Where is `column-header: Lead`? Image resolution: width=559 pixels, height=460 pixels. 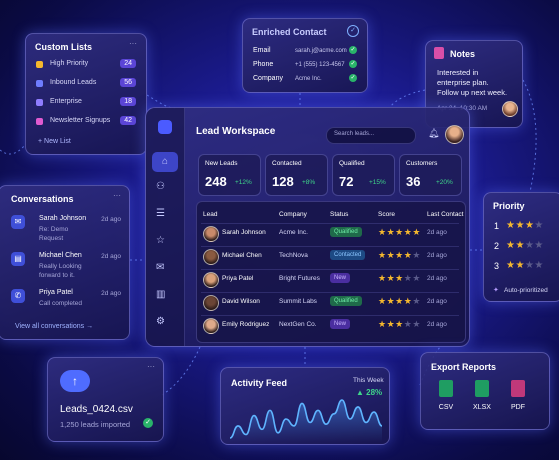
column-header: Lead is located at coordinates (210, 214).